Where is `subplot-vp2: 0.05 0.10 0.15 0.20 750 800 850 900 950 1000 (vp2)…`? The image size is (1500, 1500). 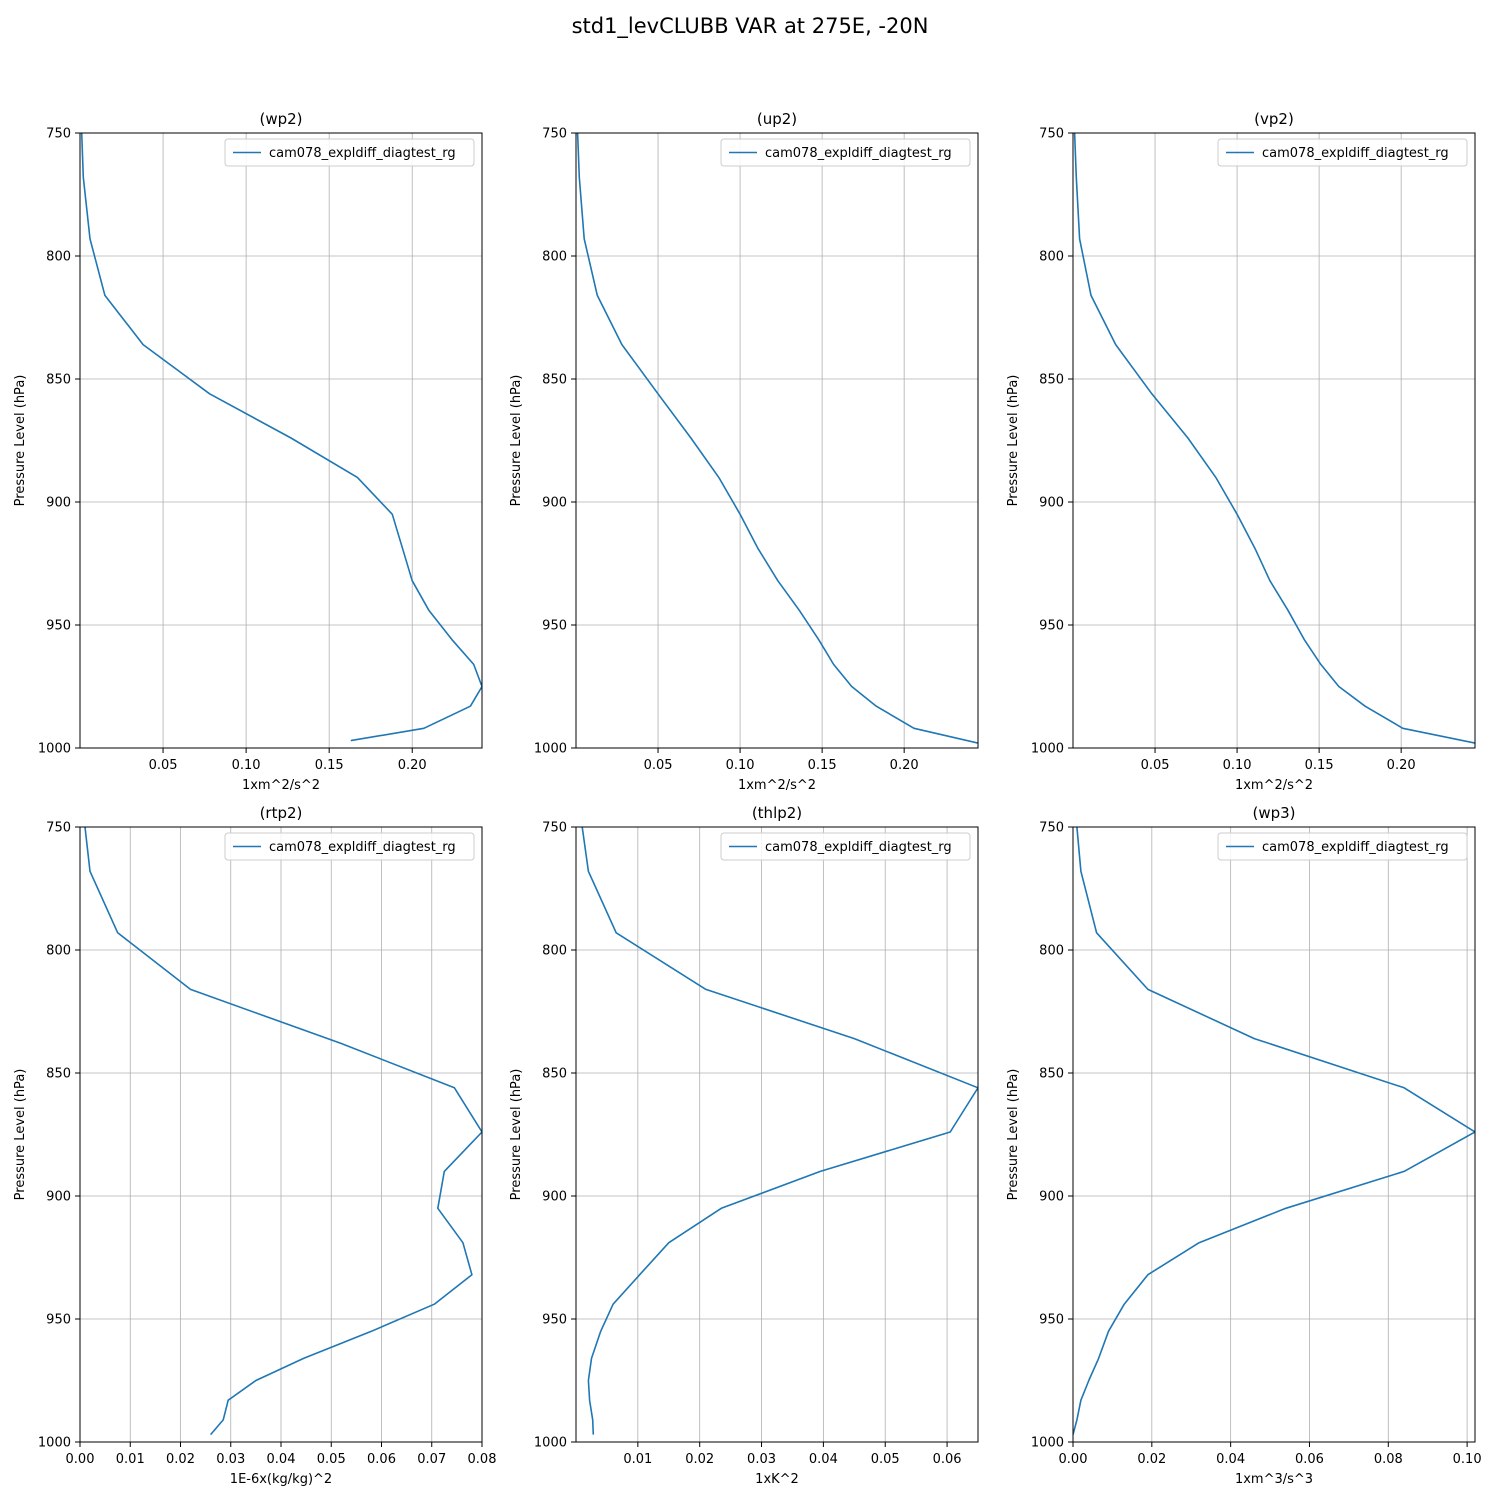 subplot-vp2: 0.05 0.10 0.15 0.20 750 800 850 900 950 1000 (vp2)… is located at coordinates (1241, 451).